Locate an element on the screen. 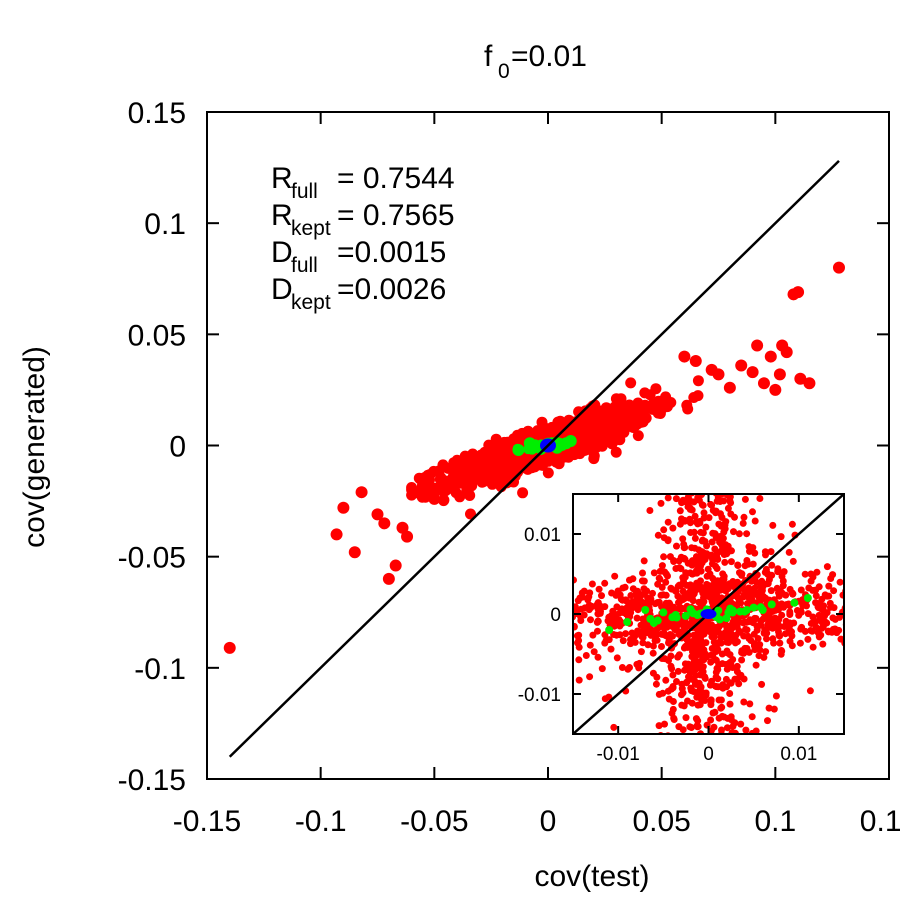 Image resolution: width=900 pixels, height=900 pixels. y-tick-label: 0.15 is located at coordinates (157, 113).